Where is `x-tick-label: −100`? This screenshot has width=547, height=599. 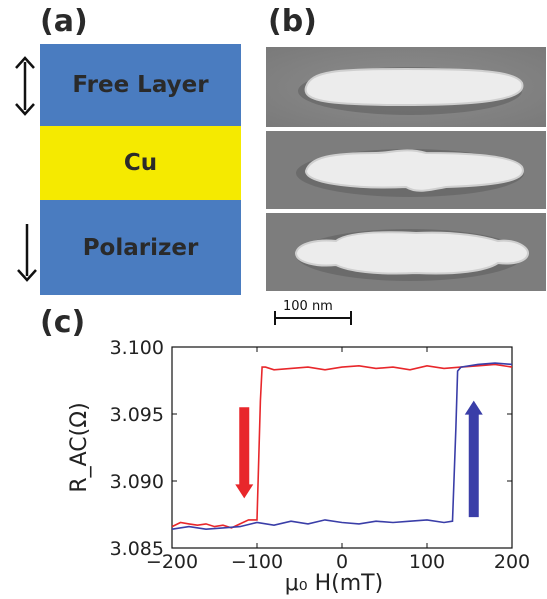 x-tick-label: −100 is located at coordinates (257, 562).